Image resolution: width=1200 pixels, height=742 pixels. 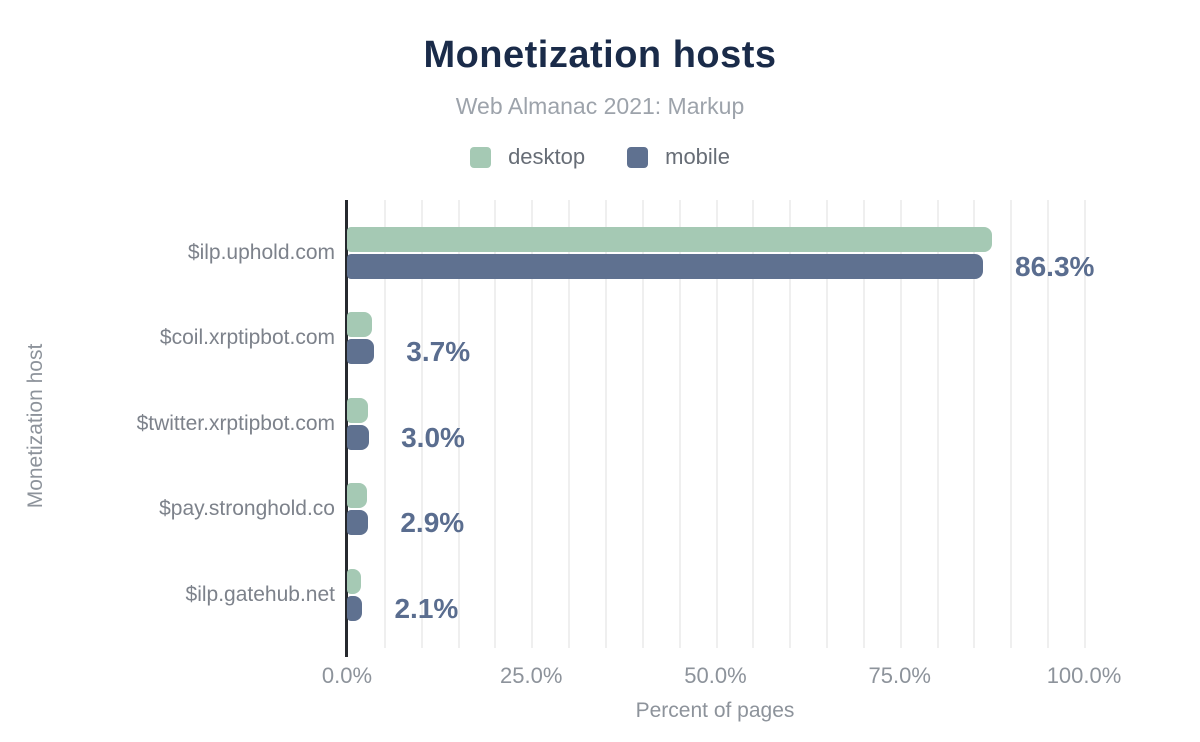 I want to click on x-tick-label: 50.0%, so click(x=715, y=675).